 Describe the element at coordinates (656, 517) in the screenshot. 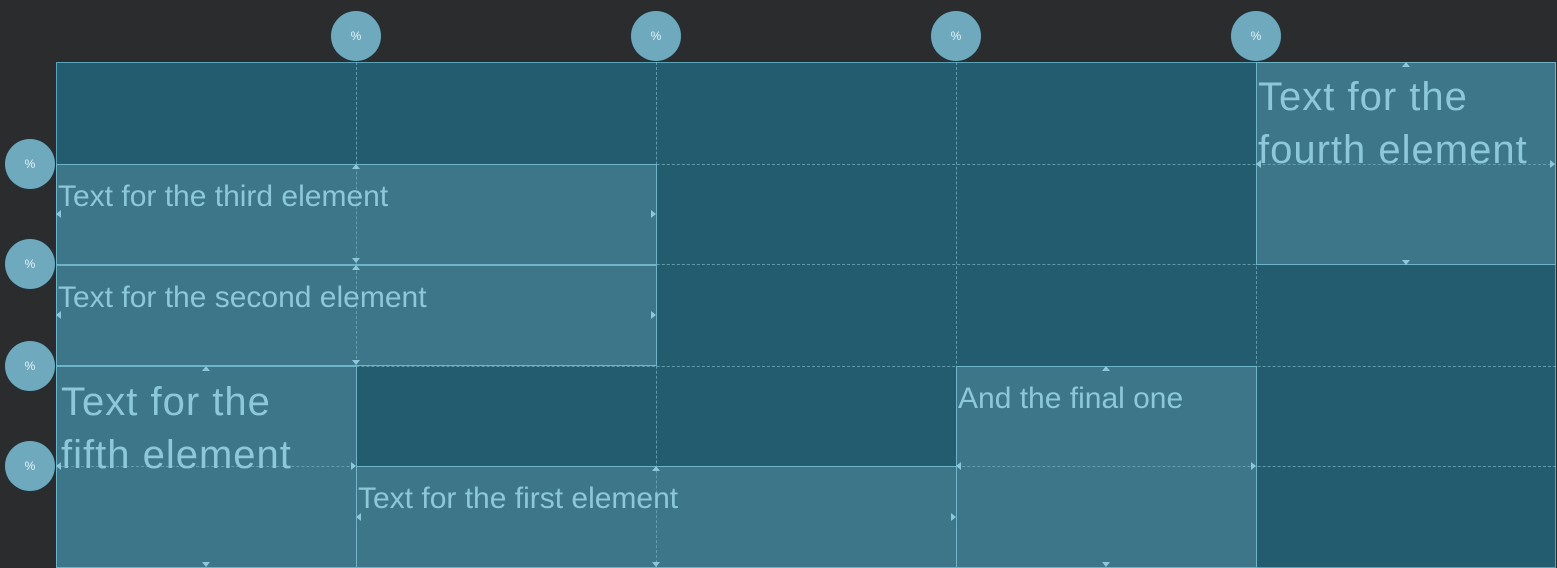

I see `element-first: Text for the first element` at that location.